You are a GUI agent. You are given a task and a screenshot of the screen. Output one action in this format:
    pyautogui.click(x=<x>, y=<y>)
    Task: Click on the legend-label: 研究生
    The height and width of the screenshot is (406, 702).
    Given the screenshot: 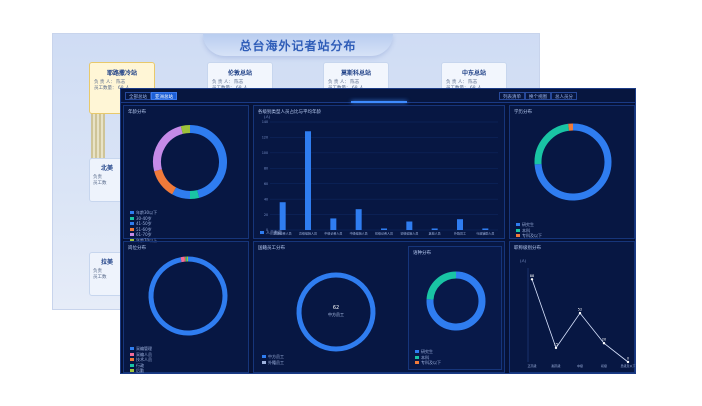 What is the action you would take?
    pyautogui.click(x=427, y=351)
    